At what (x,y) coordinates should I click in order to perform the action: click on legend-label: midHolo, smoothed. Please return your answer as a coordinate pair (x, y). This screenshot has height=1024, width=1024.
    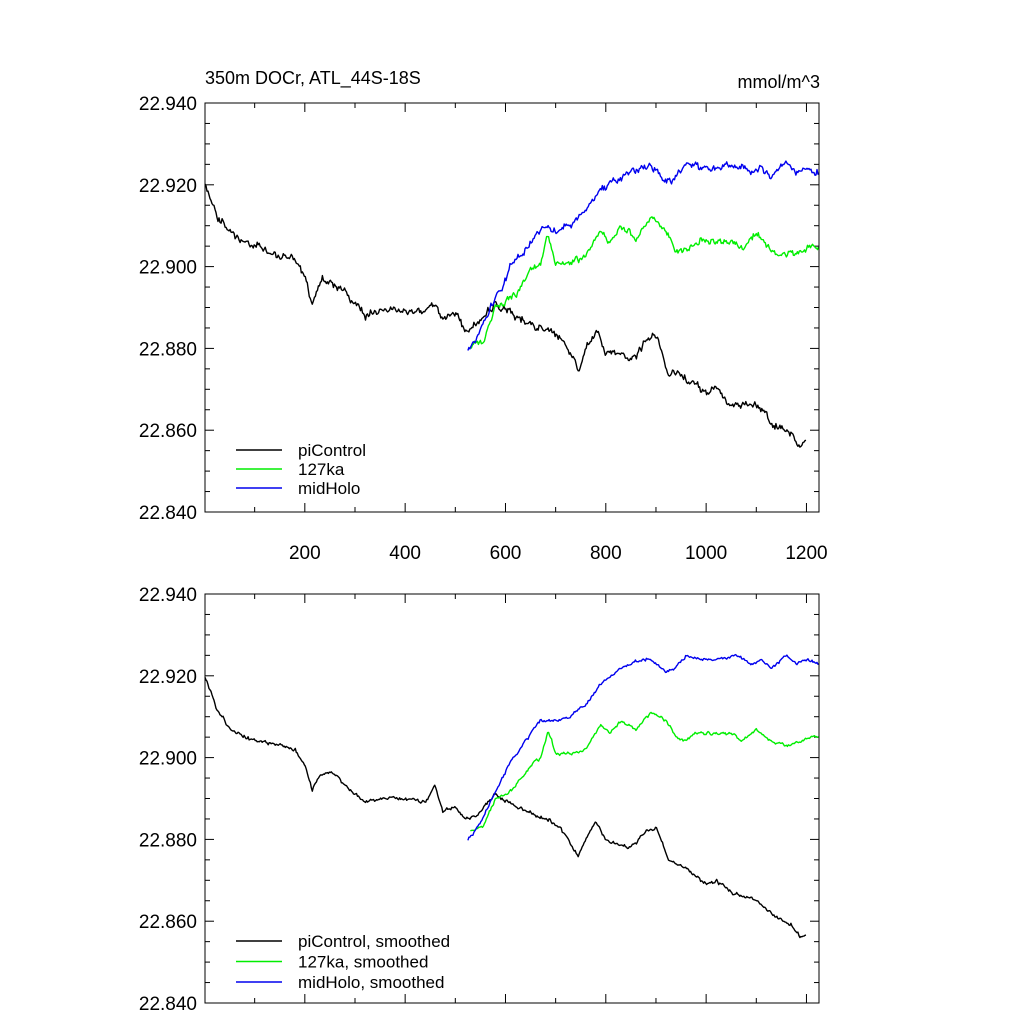
    Looking at the image, I should click on (371, 982).